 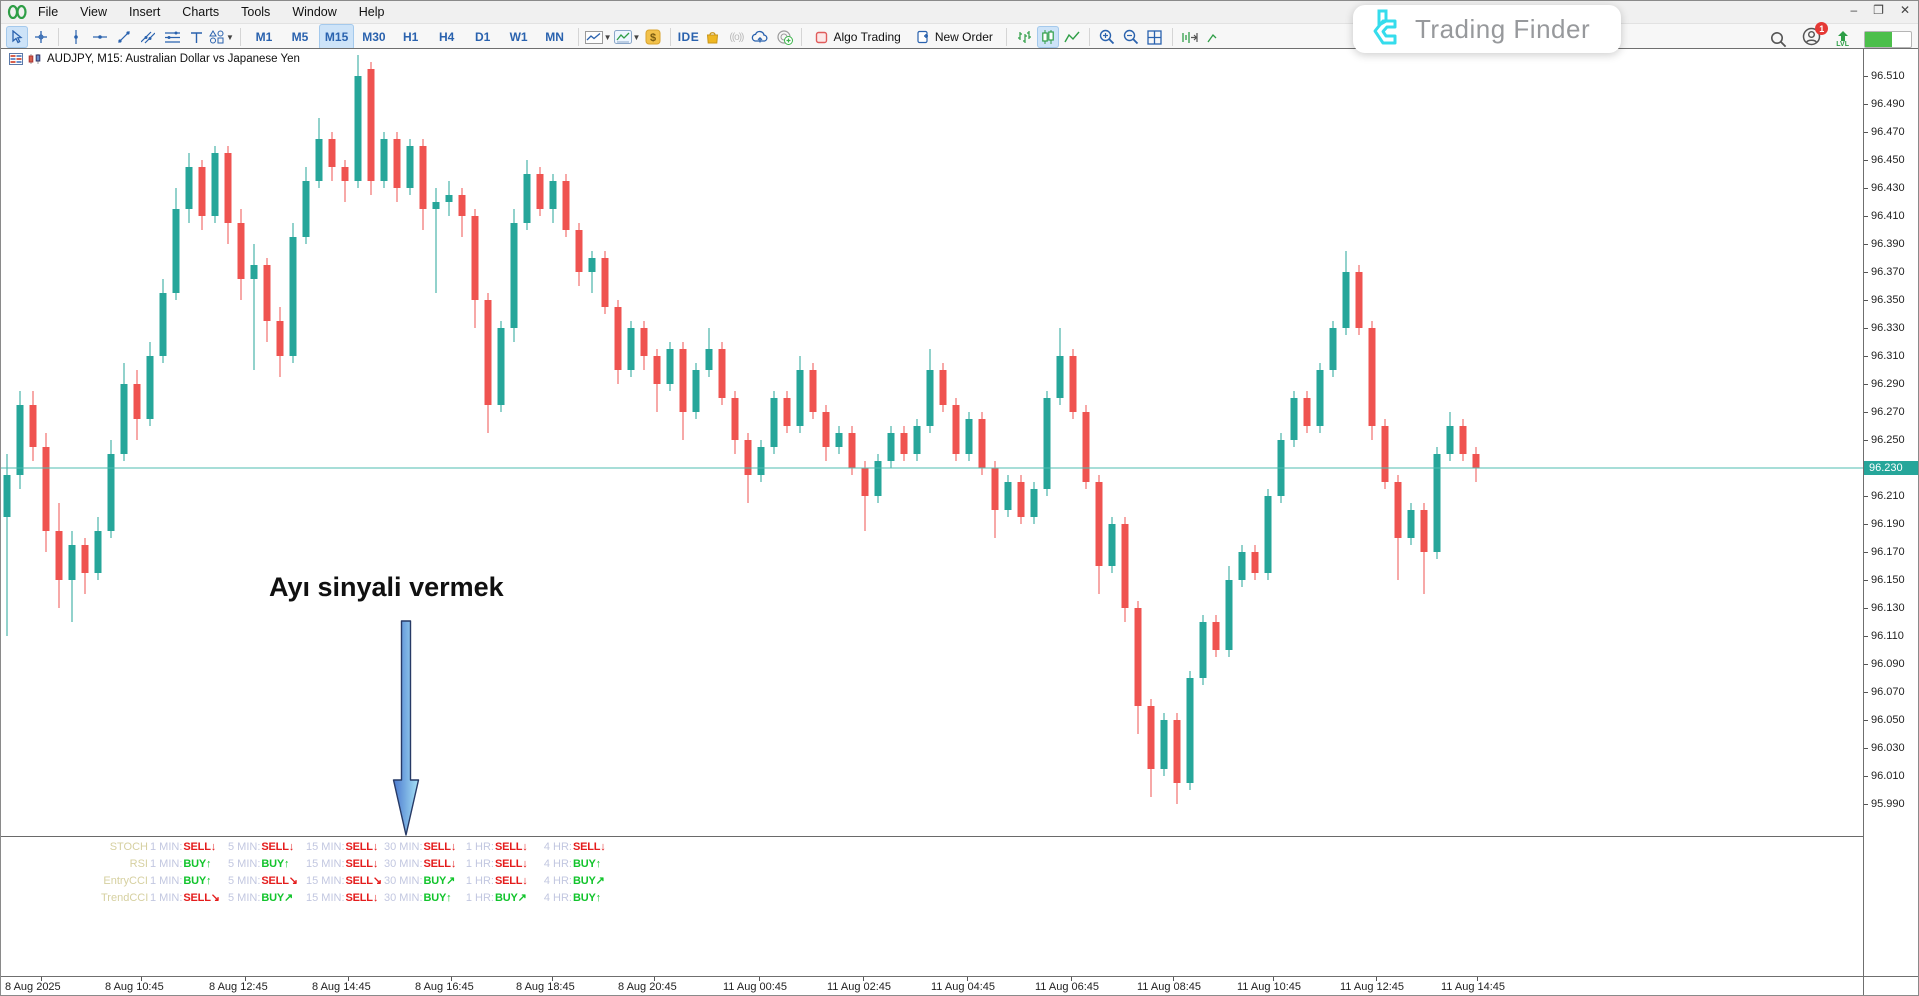 What do you see at coordinates (653, 37) in the screenshot?
I see `currency-pairs-button: $` at bounding box center [653, 37].